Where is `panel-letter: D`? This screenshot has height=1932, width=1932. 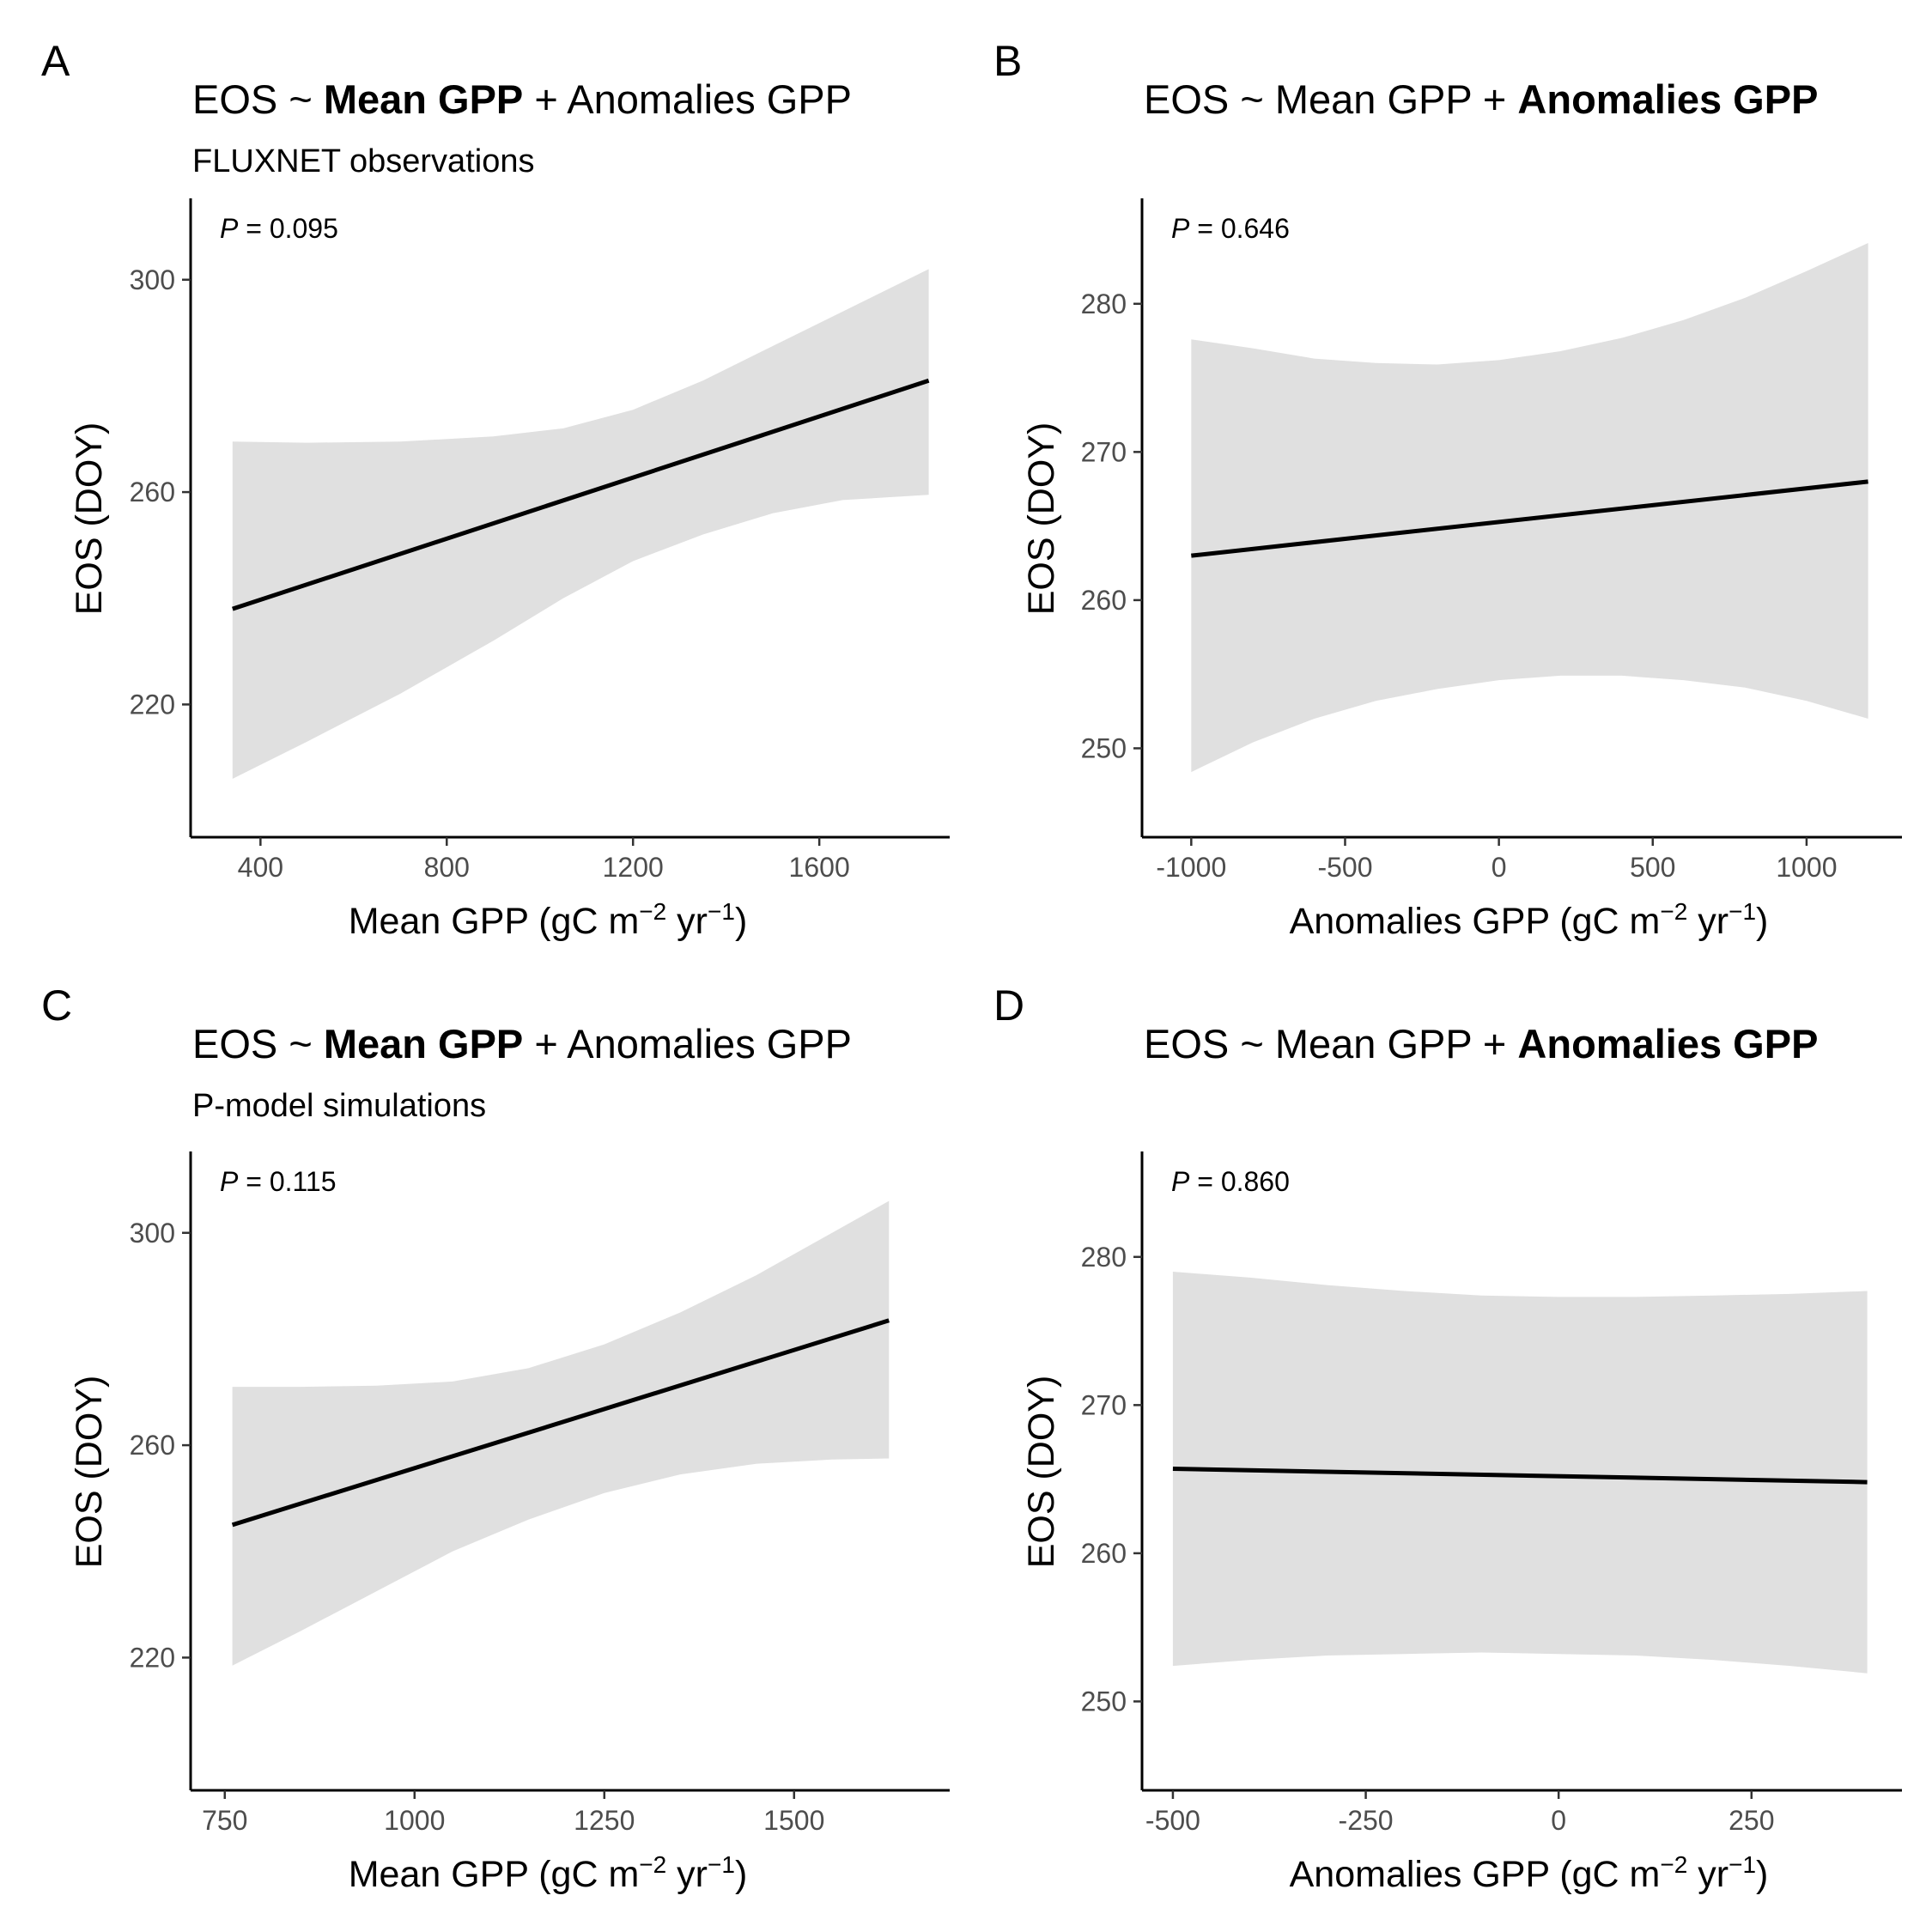 panel-letter: D is located at coordinates (1009, 1006).